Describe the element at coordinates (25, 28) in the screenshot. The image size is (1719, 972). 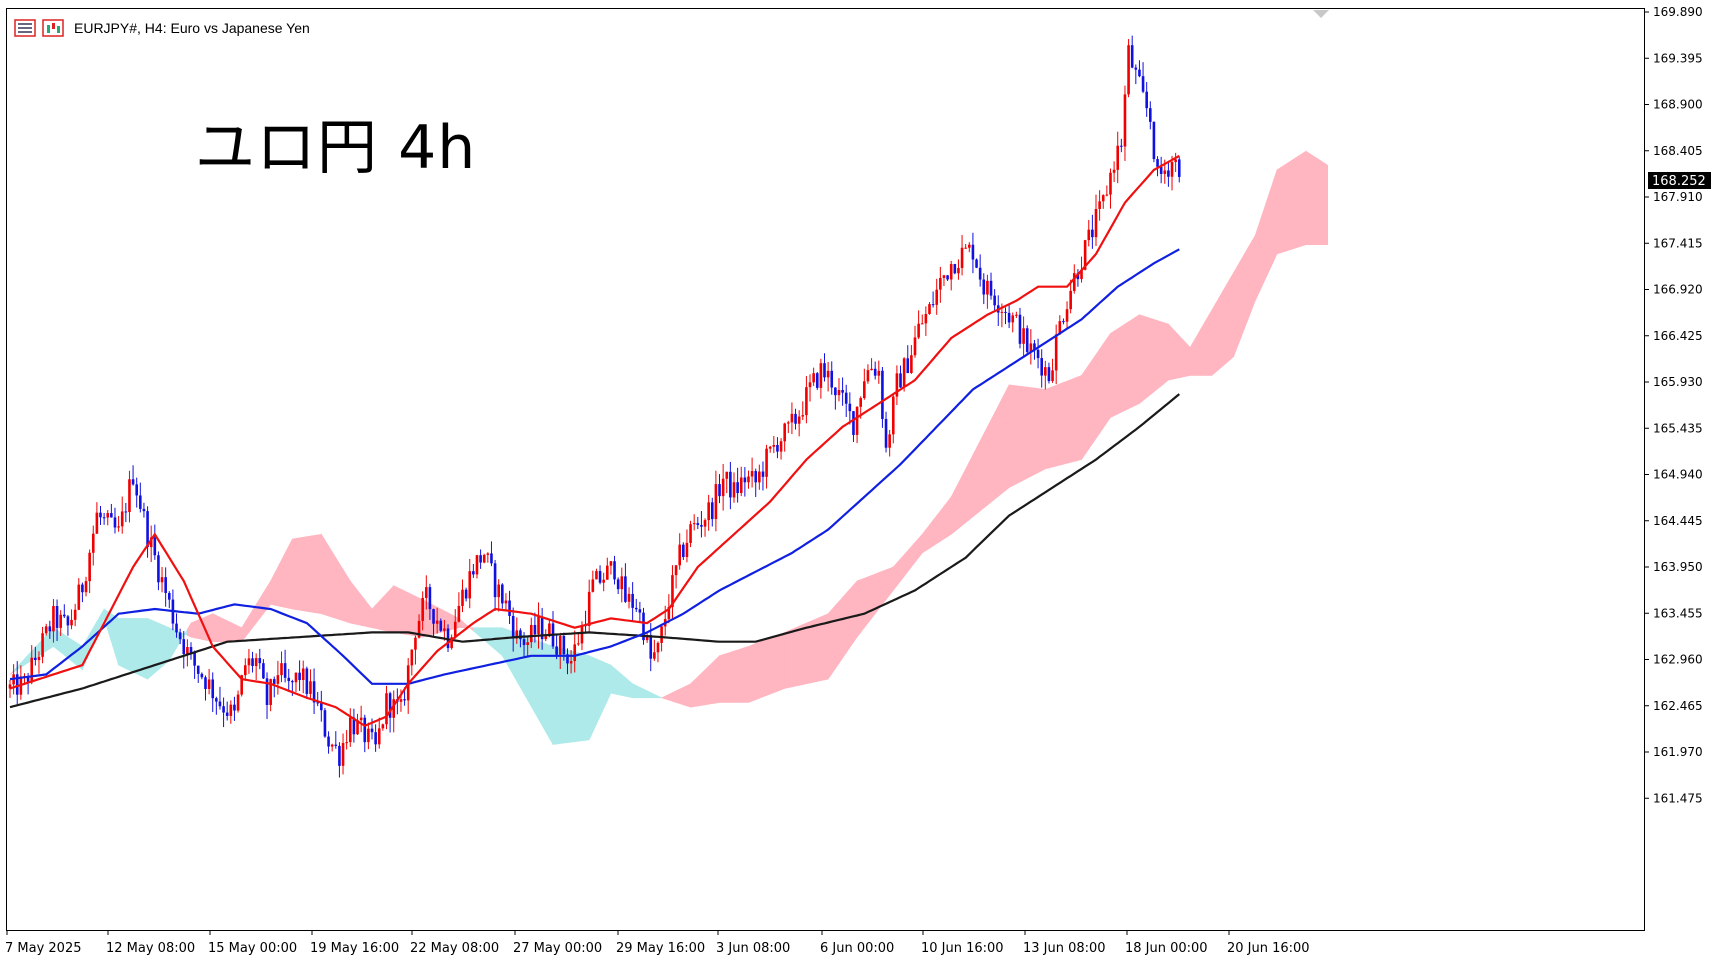
I see `chart-list-icon` at that location.